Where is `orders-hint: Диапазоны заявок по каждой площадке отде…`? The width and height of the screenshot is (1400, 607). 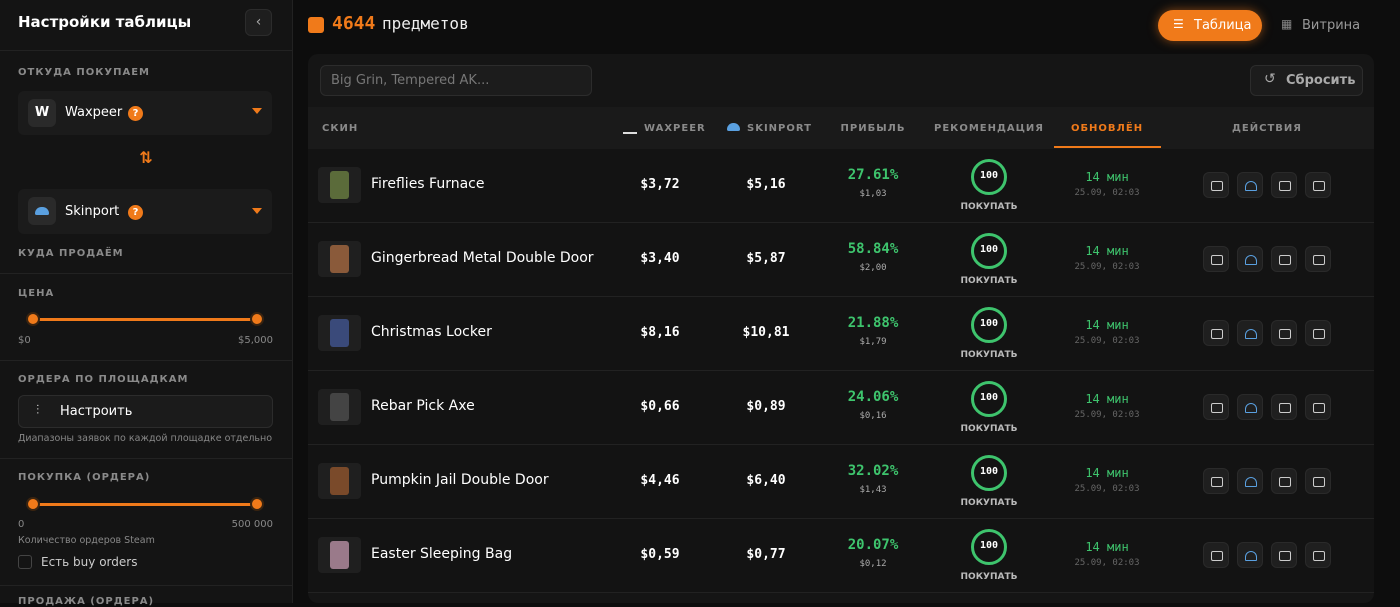 orders-hint: Диапазоны заявок по каждой площадке отде… is located at coordinates (145, 438).